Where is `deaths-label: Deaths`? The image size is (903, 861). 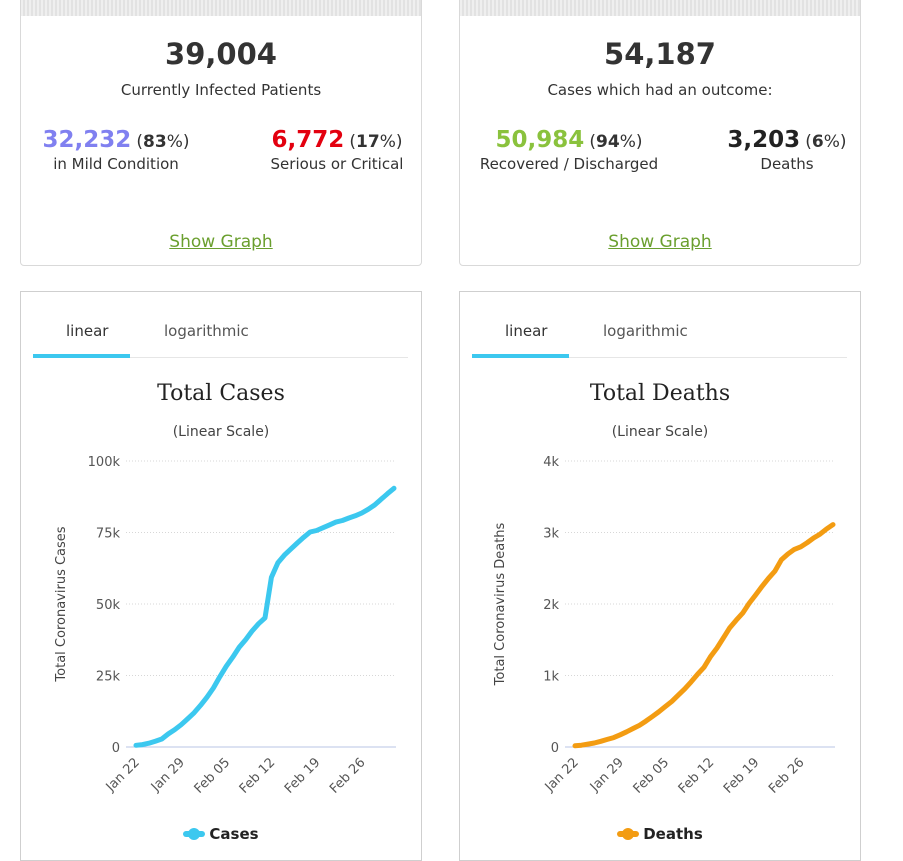
deaths-label: Deaths is located at coordinates (787, 164).